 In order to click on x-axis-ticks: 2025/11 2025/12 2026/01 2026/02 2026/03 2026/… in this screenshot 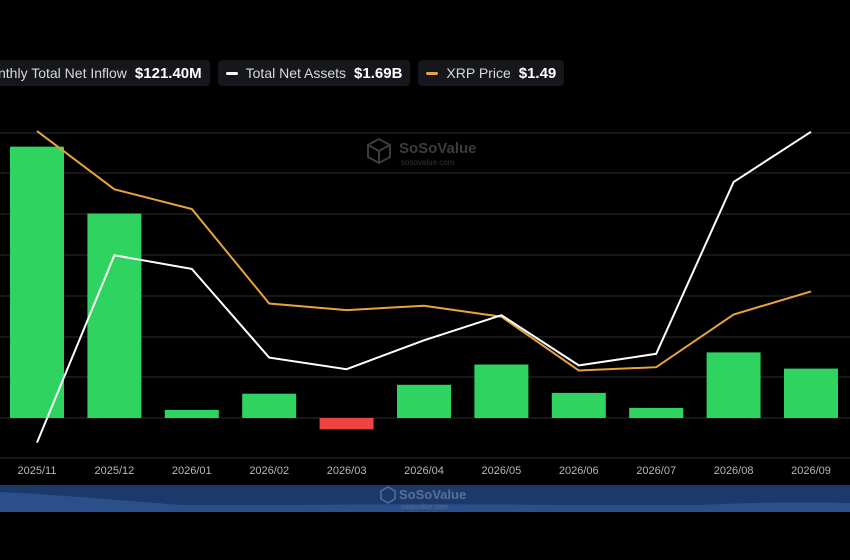, I will do `click(424, 471)`.